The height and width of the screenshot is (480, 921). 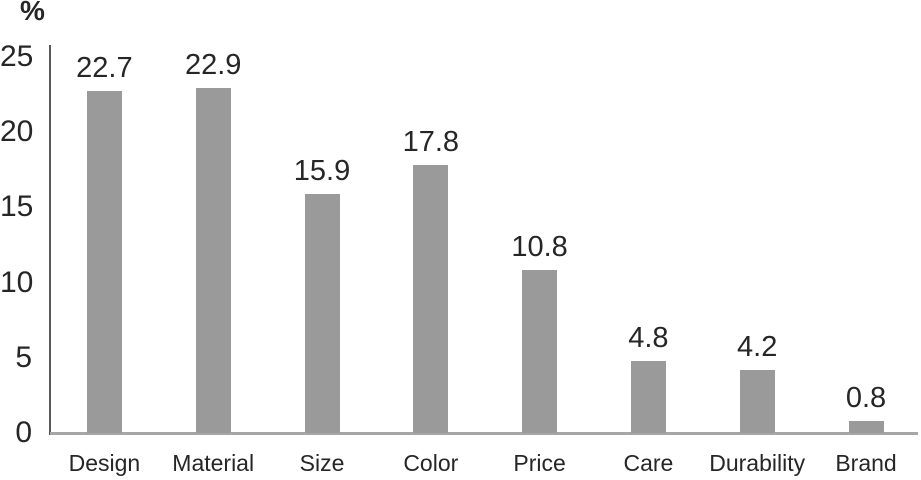 I want to click on bar-color, so click(x=431, y=299).